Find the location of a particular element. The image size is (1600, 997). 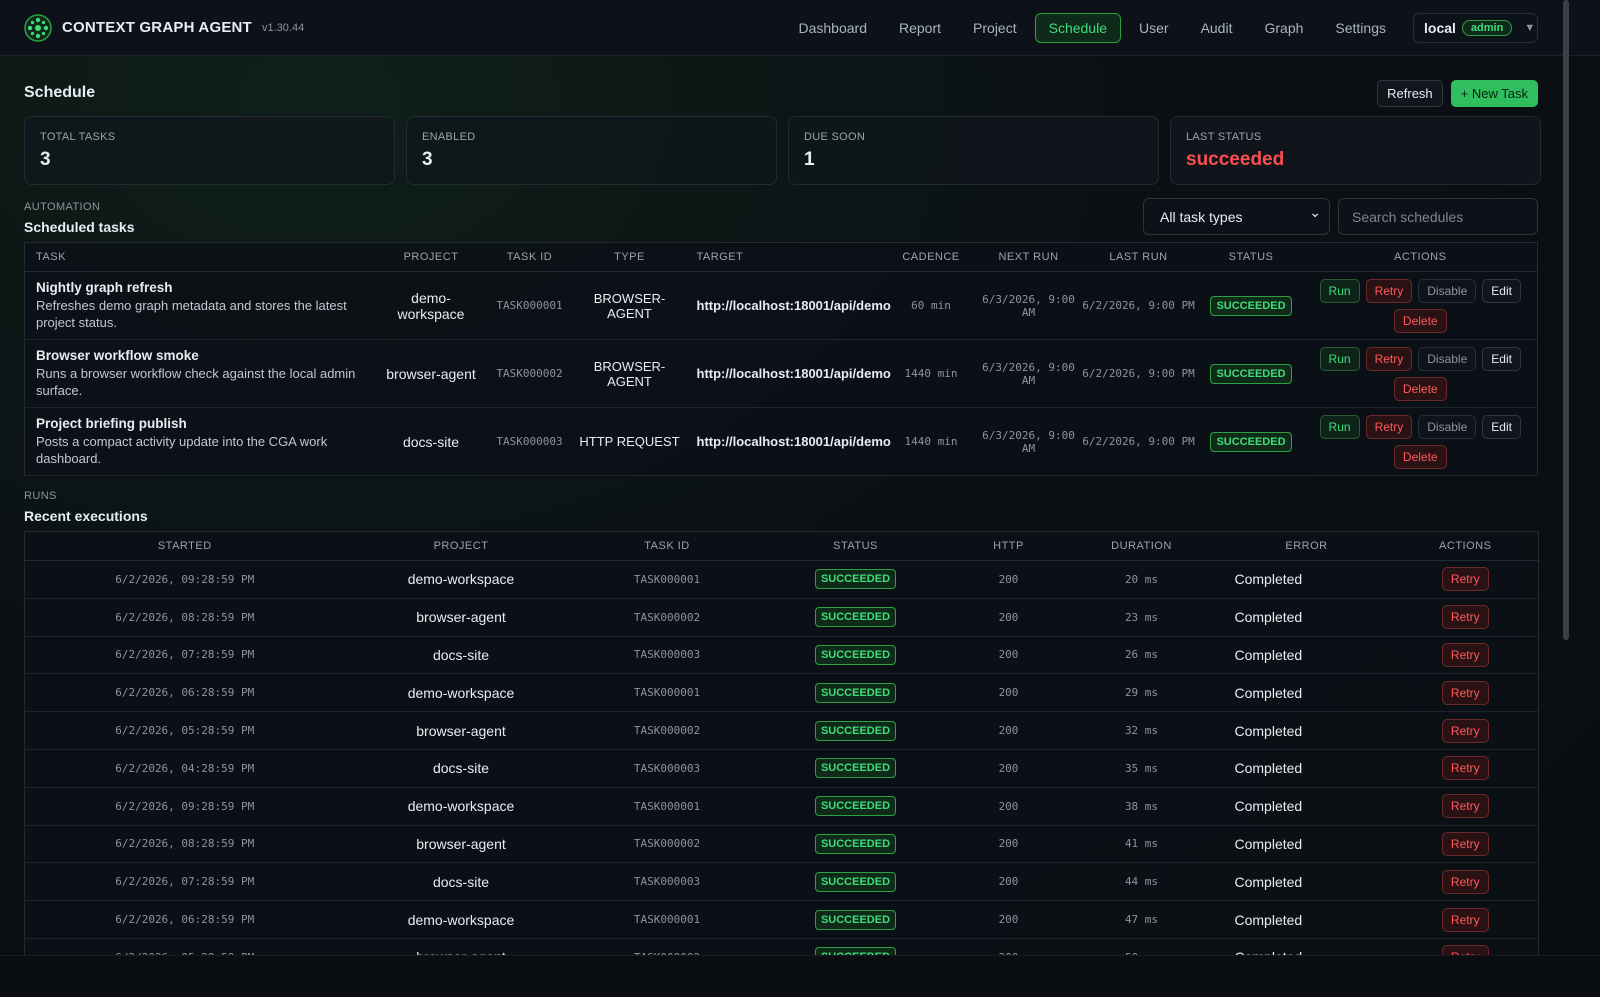

stat-card: TOTAL TASKS 3 is located at coordinates (209, 150).